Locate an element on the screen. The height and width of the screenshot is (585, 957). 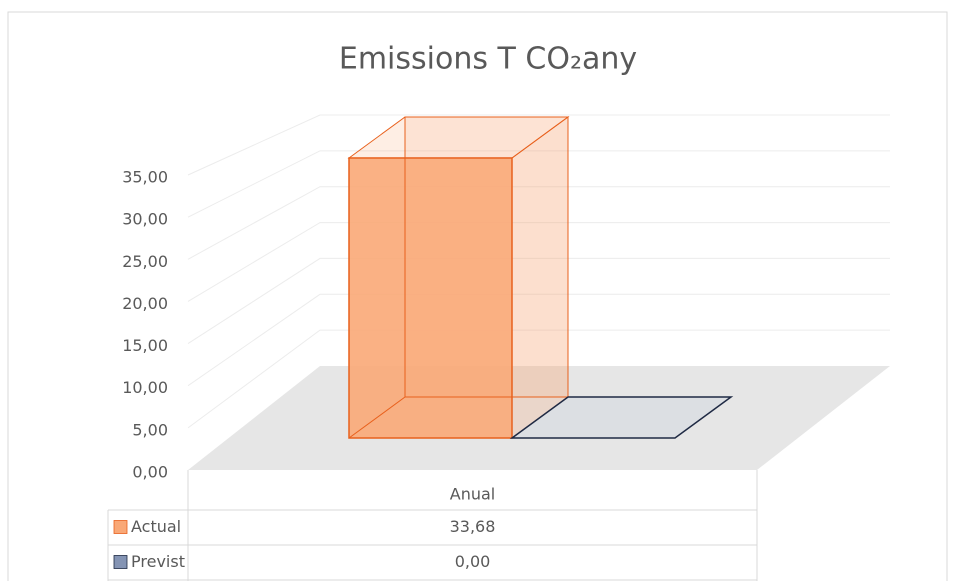
value-label: 0,00 is located at coordinates (473, 561).